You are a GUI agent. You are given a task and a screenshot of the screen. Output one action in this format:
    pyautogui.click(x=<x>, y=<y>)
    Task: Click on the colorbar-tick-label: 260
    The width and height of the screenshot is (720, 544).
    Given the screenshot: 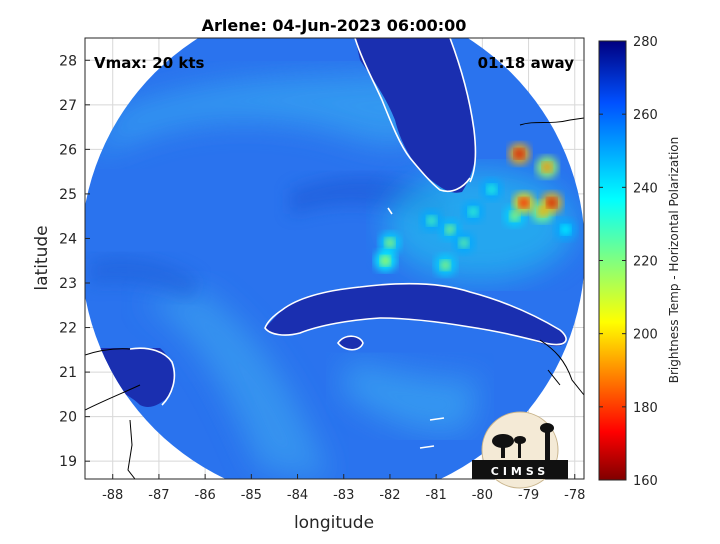 What is the action you would take?
    pyautogui.click(x=645, y=115)
    